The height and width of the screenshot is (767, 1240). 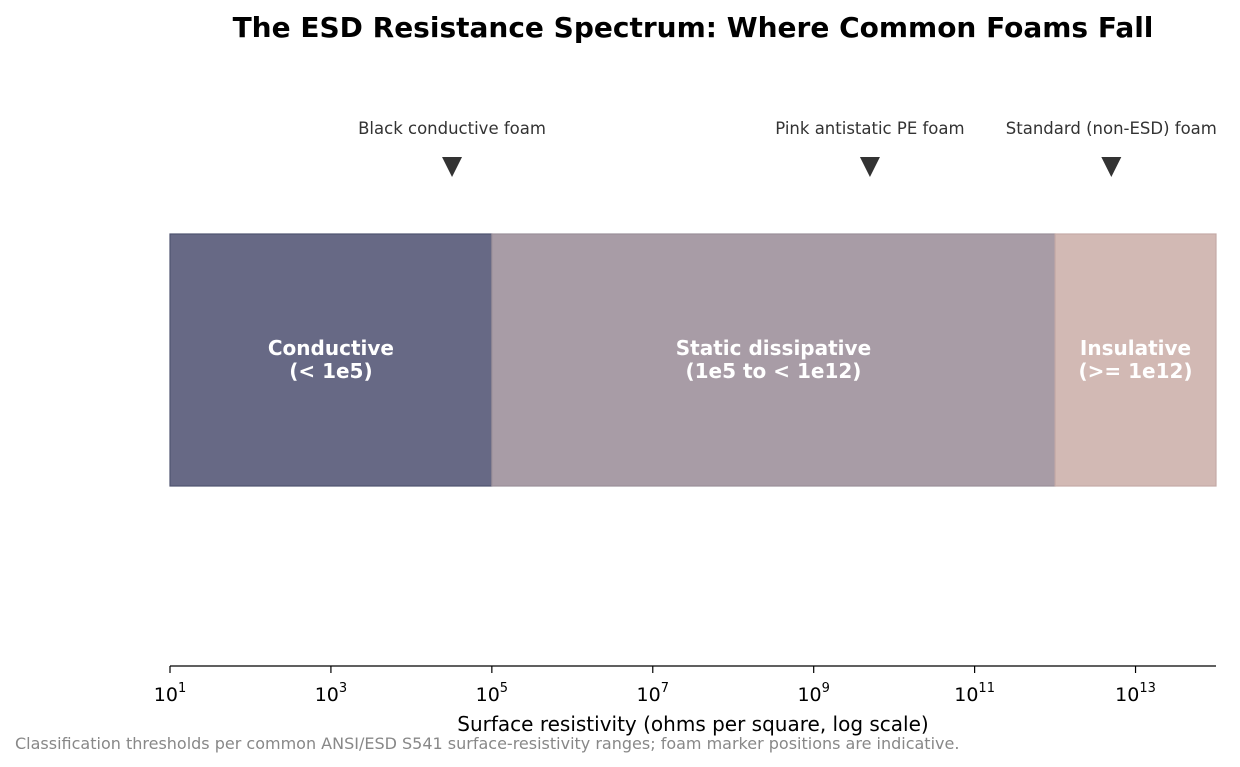 I want to click on band-conductive, so click(x=331, y=360).